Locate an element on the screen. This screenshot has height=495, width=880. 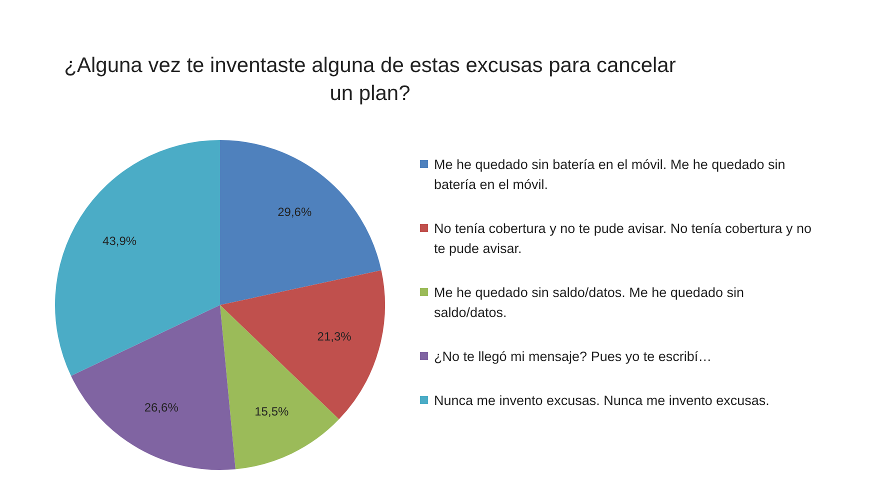
legend-label: Nunca me invento excusas. Nunca me invento excusas. is located at coordinates (602, 401).